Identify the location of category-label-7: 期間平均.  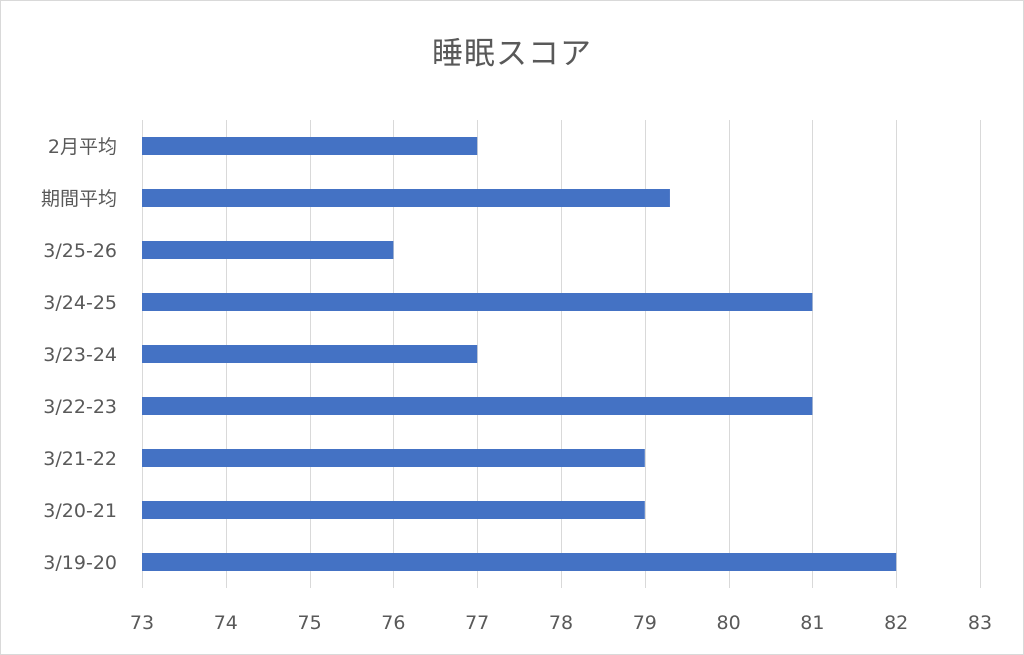
(79, 199).